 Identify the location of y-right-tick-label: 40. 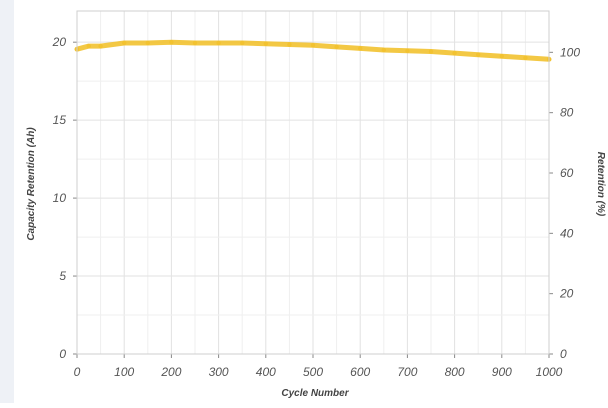
(567, 233).